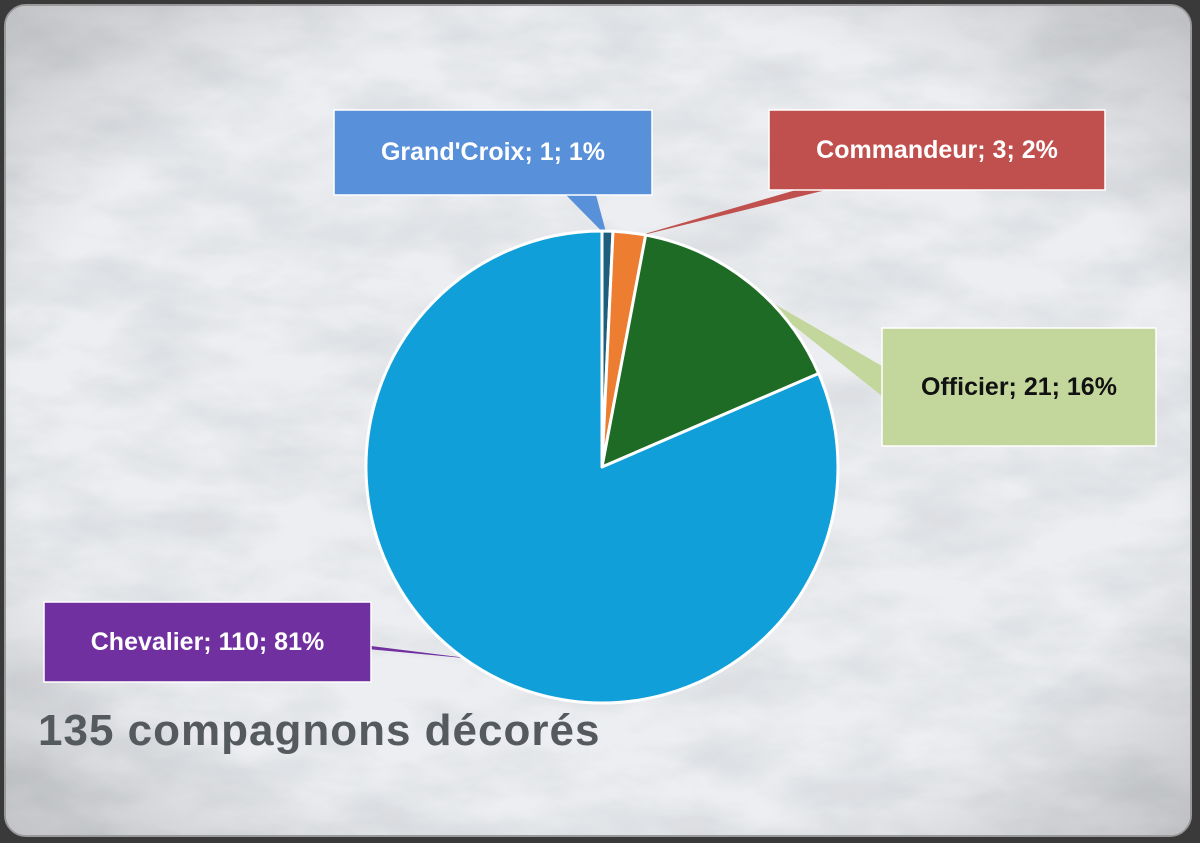 This screenshot has width=1200, height=843. Describe the element at coordinates (813, 341) in the screenshot. I see `callout-pointer-officier` at that location.